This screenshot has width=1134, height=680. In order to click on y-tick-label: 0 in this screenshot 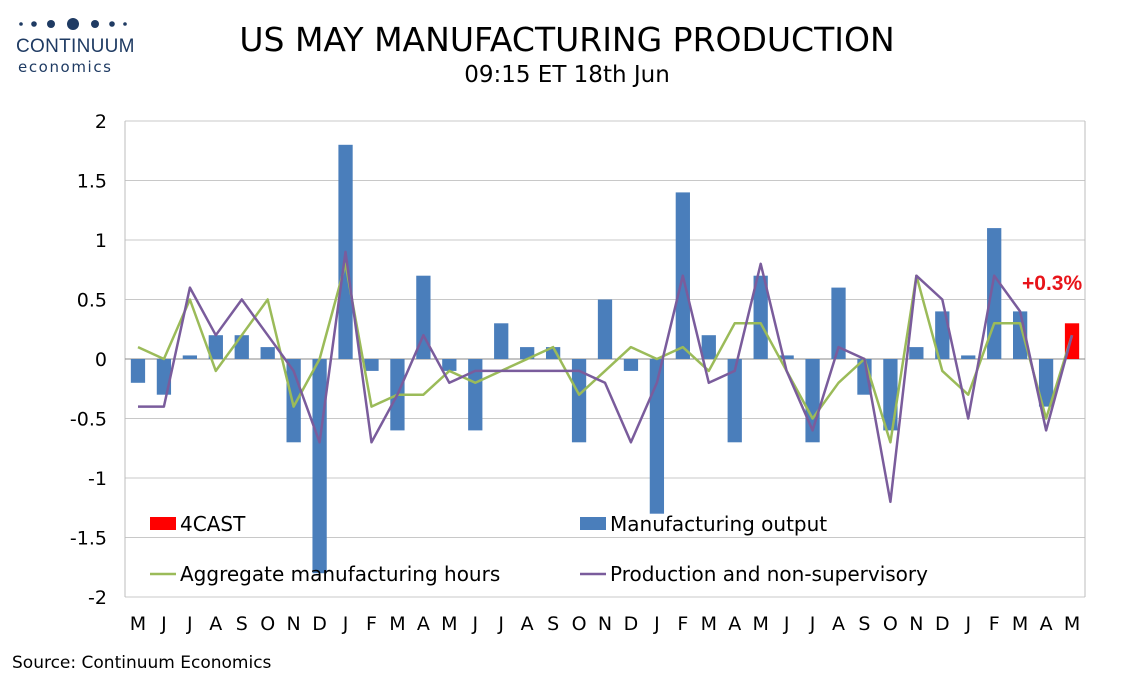, I will do `click(101, 360)`.